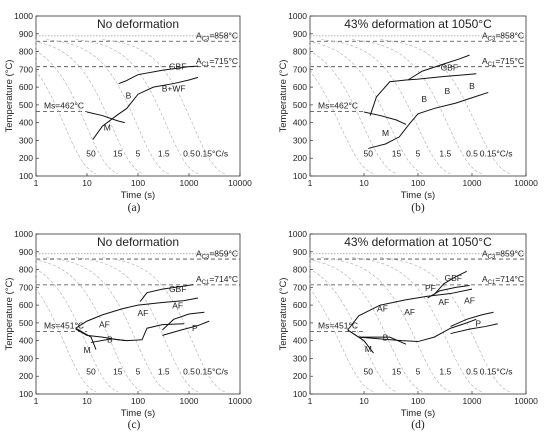 This screenshot has height=436, width=550. What do you see at coordinates (138, 242) in the screenshot?
I see `panel-title: No deformation` at bounding box center [138, 242].